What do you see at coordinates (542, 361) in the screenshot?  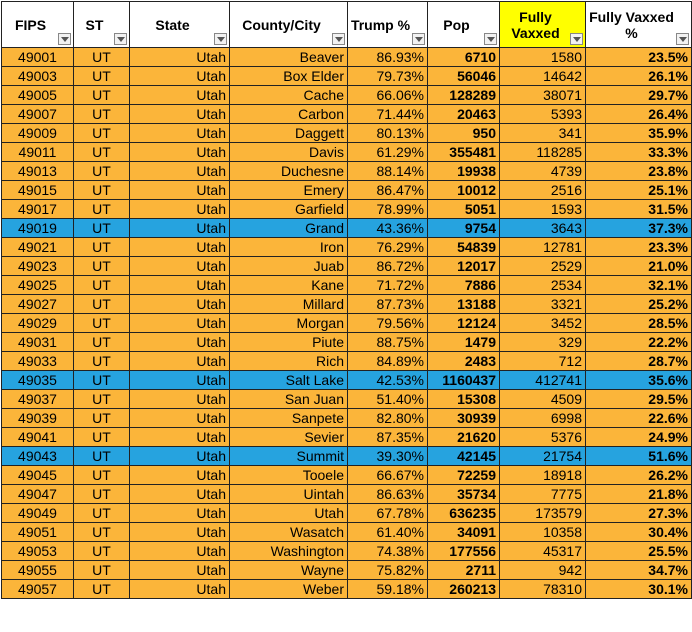 I see `table-cell: 712` at bounding box center [542, 361].